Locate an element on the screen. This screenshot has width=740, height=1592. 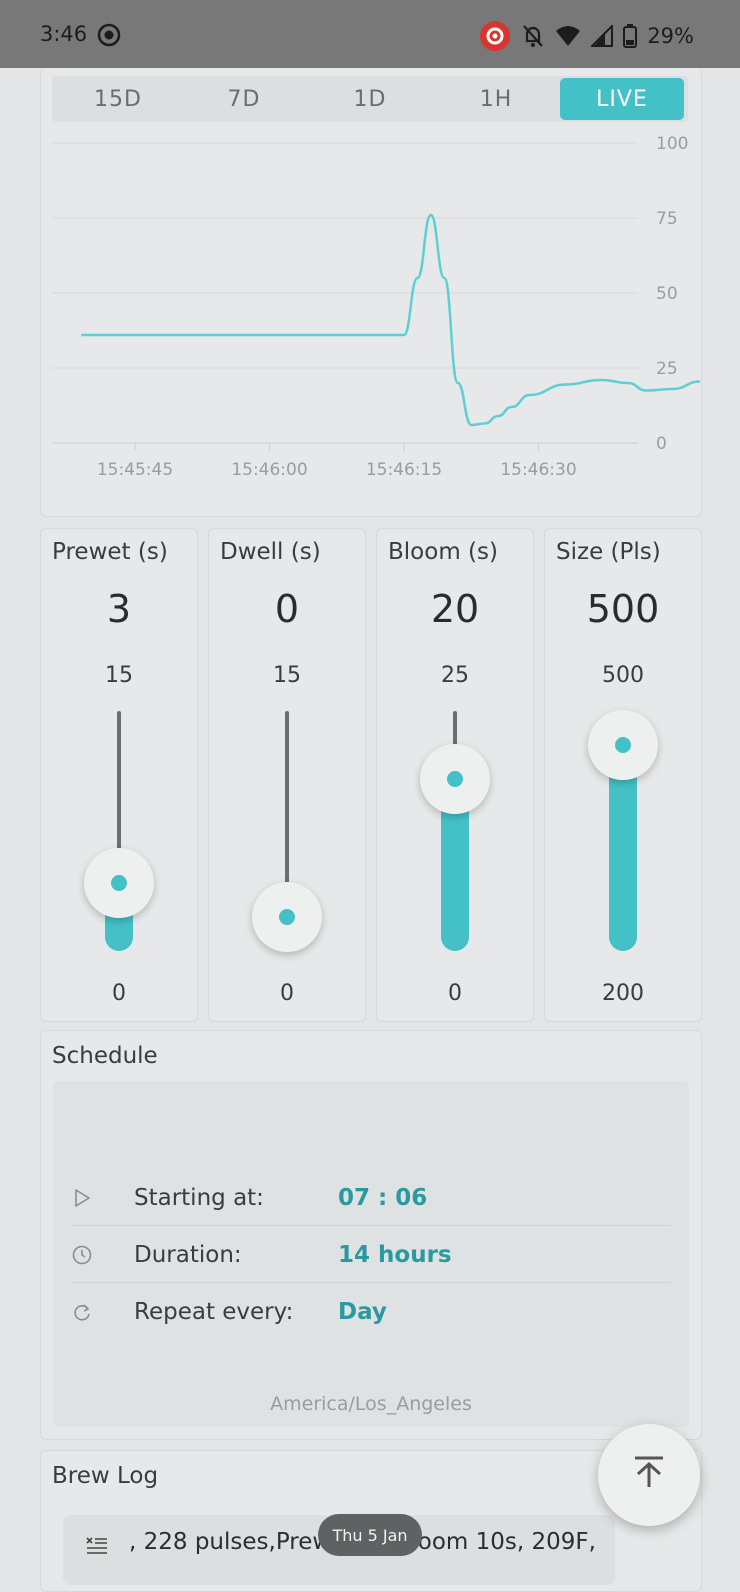
scroll-top-button is located at coordinates (649, 1475).